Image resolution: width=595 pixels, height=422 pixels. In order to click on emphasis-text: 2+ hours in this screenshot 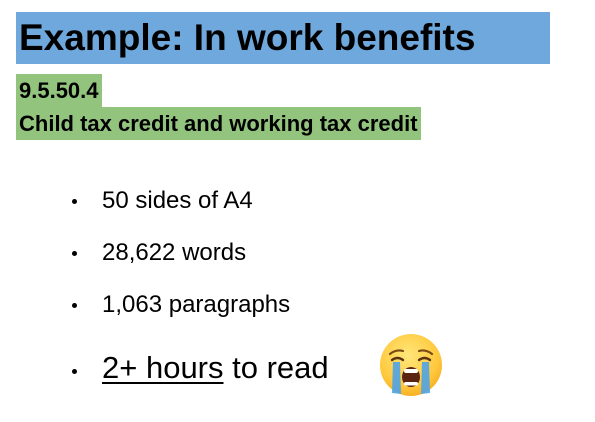, I will do `click(163, 367)`.